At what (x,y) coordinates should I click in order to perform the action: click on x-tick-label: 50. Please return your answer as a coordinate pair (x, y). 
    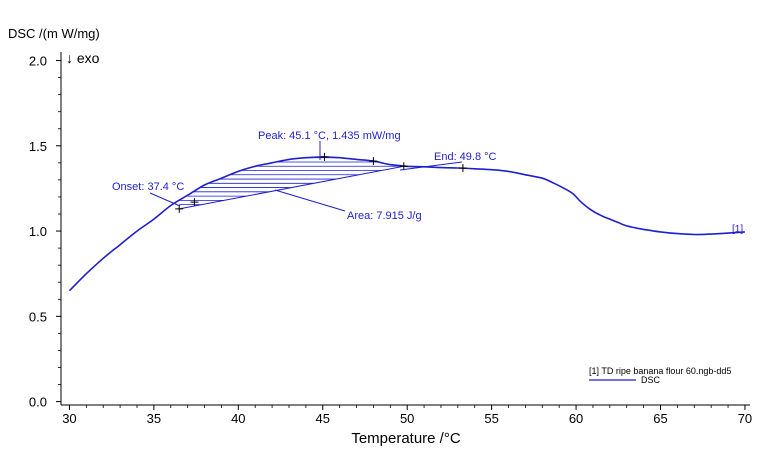
    Looking at the image, I should click on (407, 418).